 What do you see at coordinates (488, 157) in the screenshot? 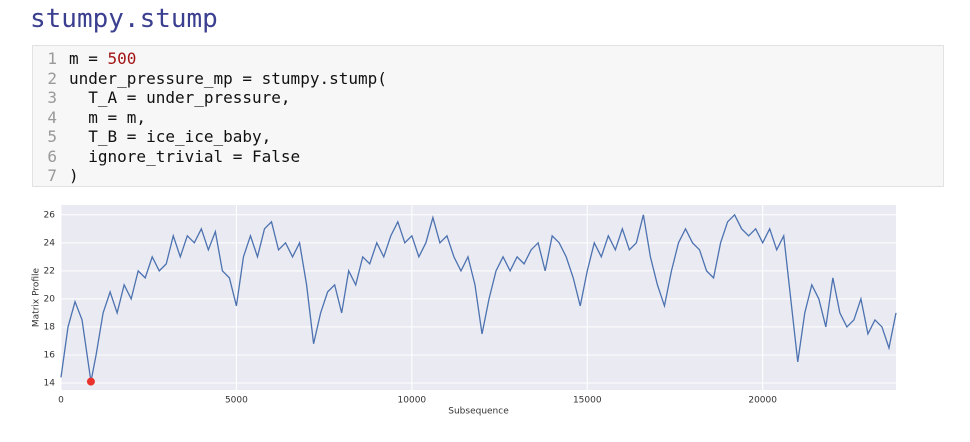
I see `code-line: 6 ignore_trivial = False` at bounding box center [488, 157].